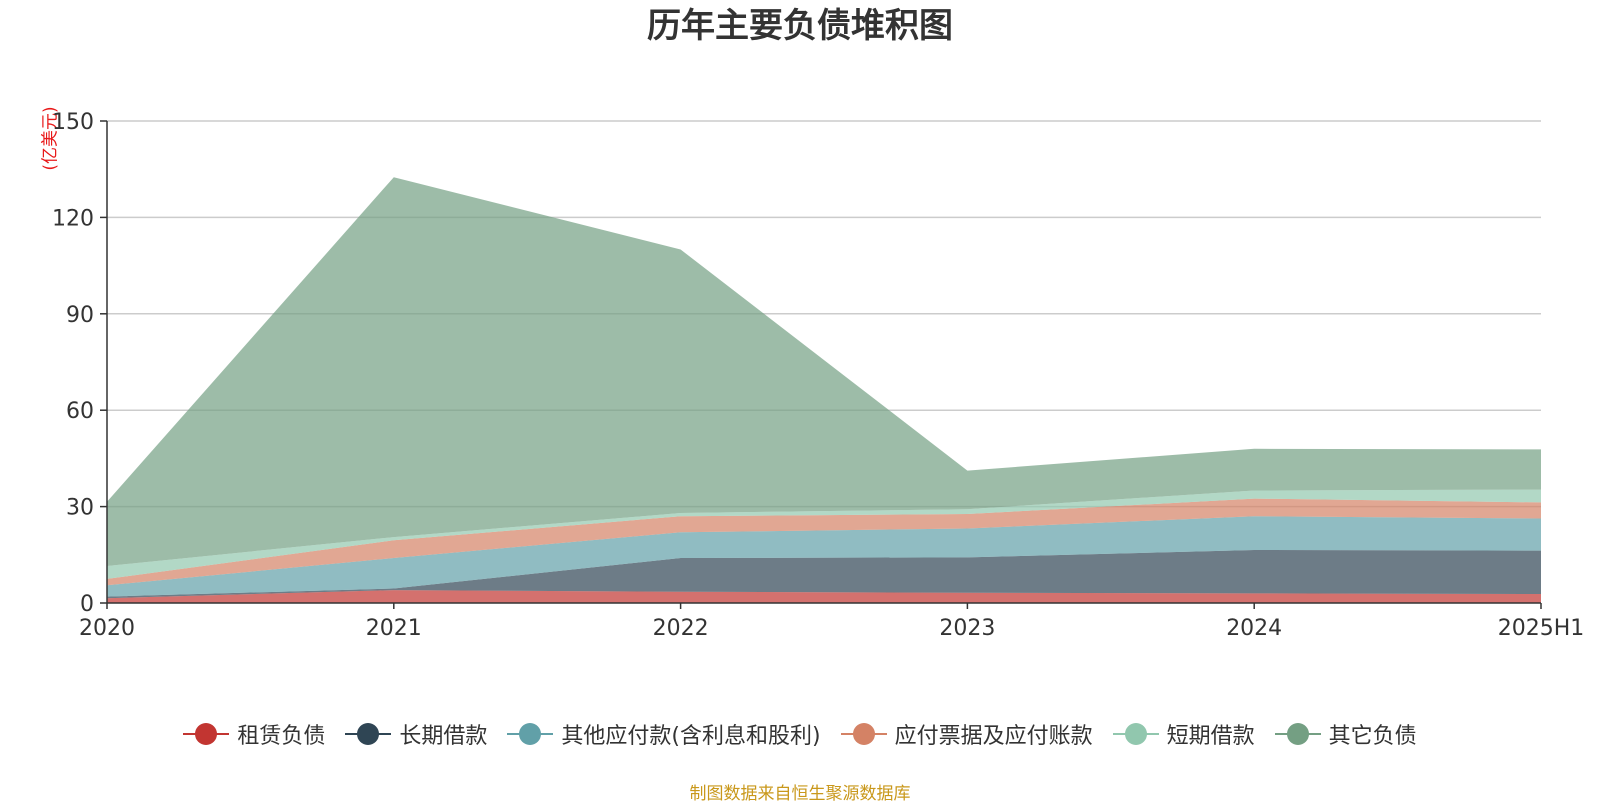  What do you see at coordinates (80, 508) in the screenshot?
I see `y-tick-label: 30` at bounding box center [80, 508].